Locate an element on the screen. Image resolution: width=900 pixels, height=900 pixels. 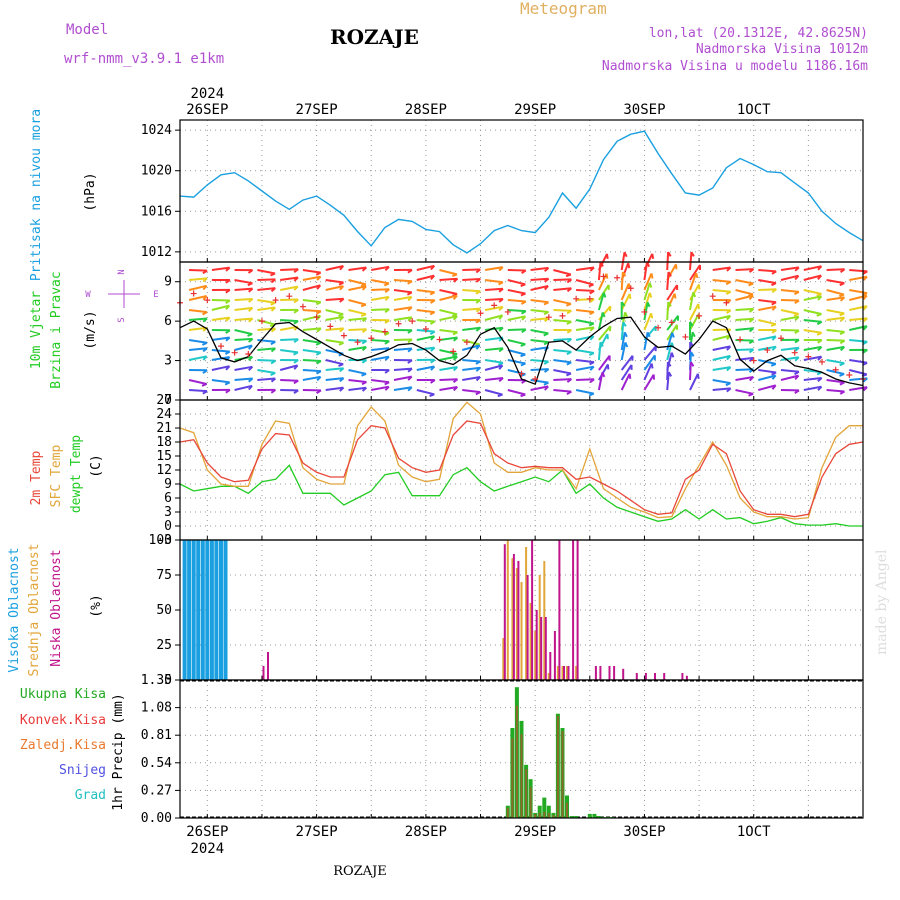
precip-ytick-label: 1.35 is located at coordinates (156, 680).